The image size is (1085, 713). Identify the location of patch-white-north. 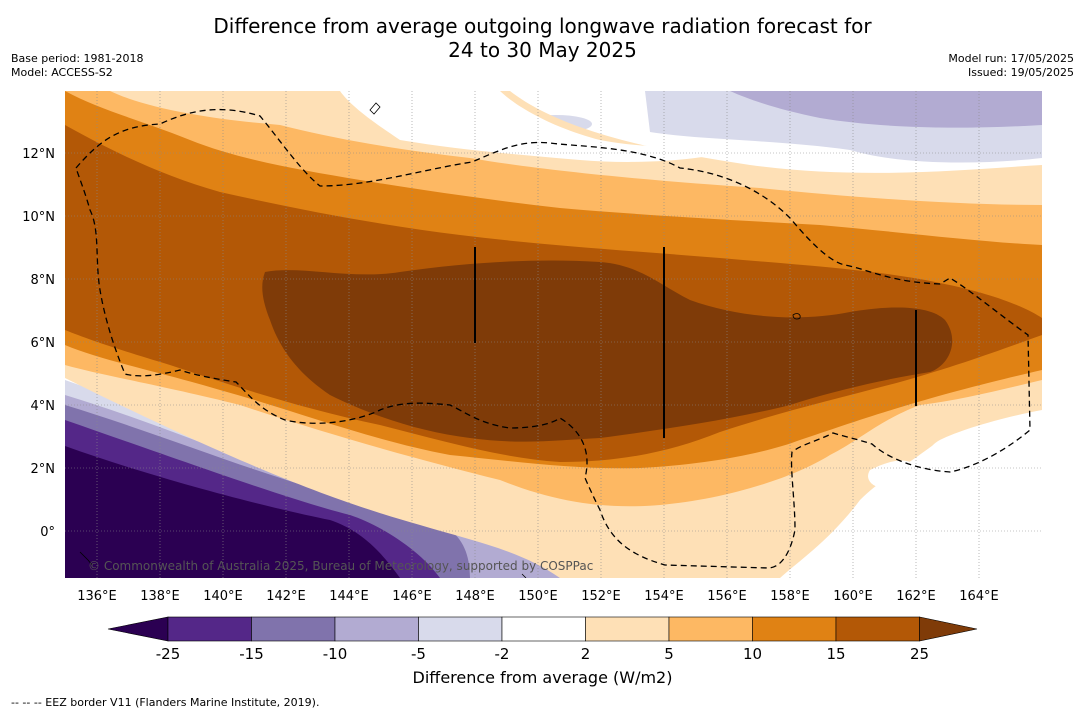
(540, 126).